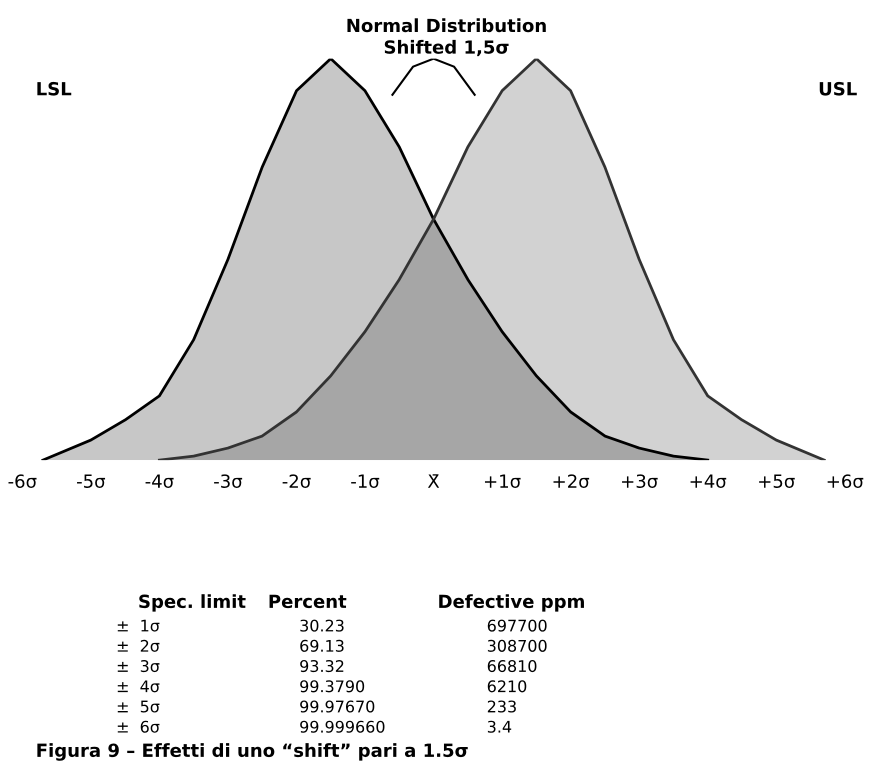  What do you see at coordinates (502, 481) in the screenshot?
I see `x-tick-label: +1σ` at bounding box center [502, 481].